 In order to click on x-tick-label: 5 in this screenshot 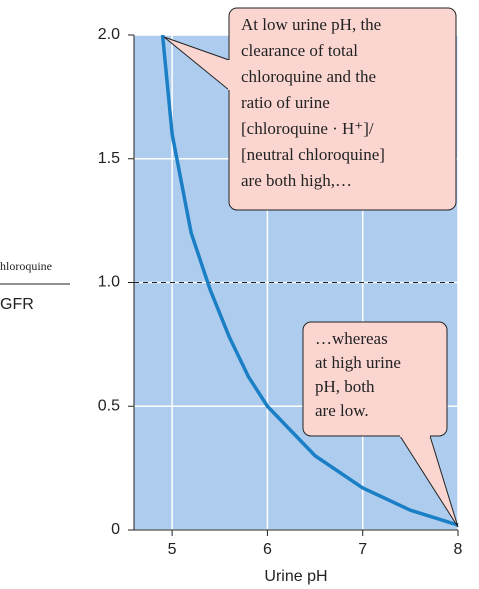, I will do `click(172, 549)`.